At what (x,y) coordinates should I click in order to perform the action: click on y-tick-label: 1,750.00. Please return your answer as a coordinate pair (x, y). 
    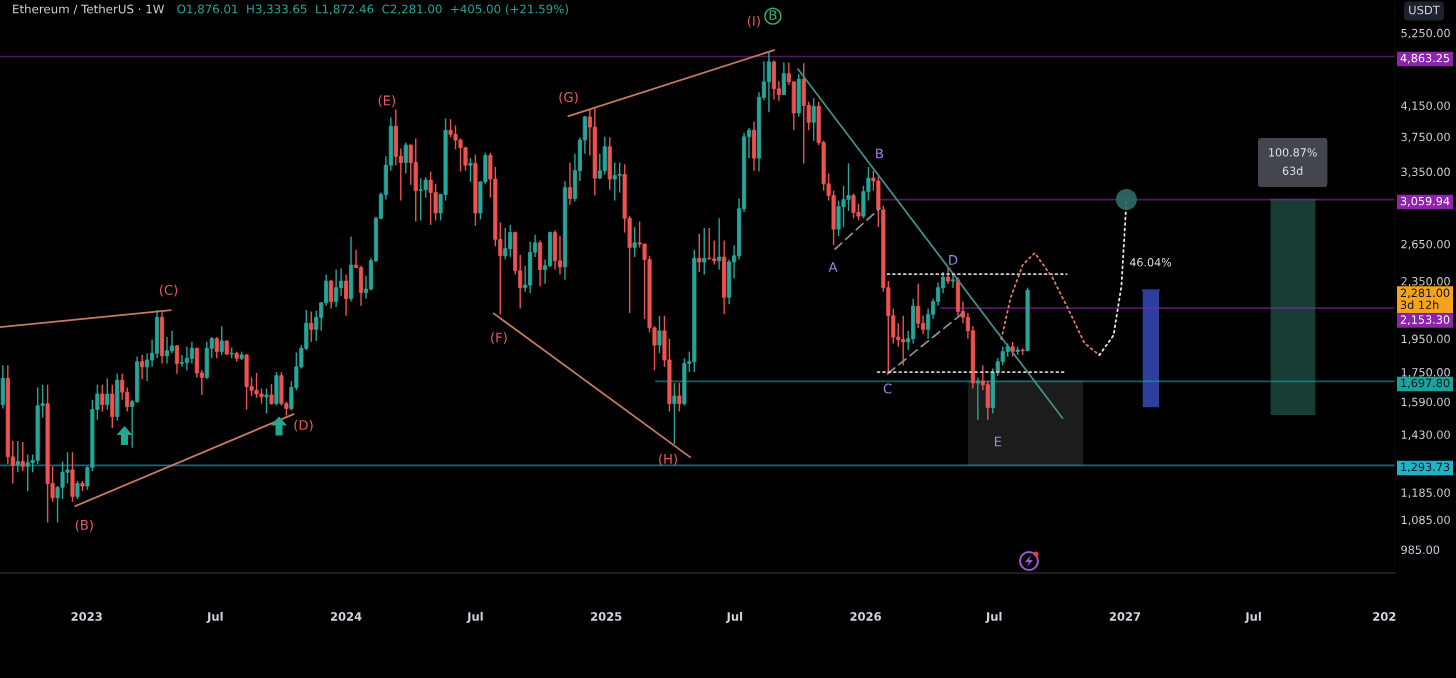
    Looking at the image, I should click on (1425, 373).